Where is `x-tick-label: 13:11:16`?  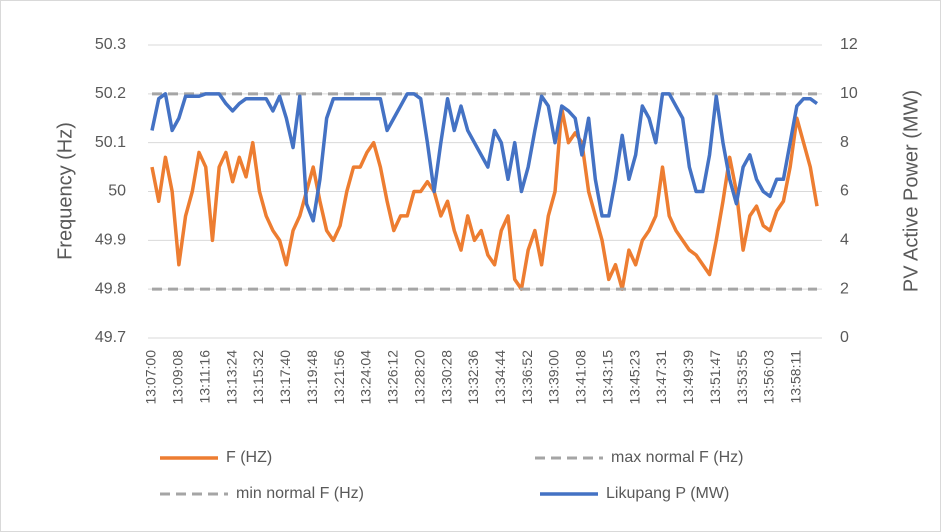 x-tick-label: 13:11:16 is located at coordinates (204, 377).